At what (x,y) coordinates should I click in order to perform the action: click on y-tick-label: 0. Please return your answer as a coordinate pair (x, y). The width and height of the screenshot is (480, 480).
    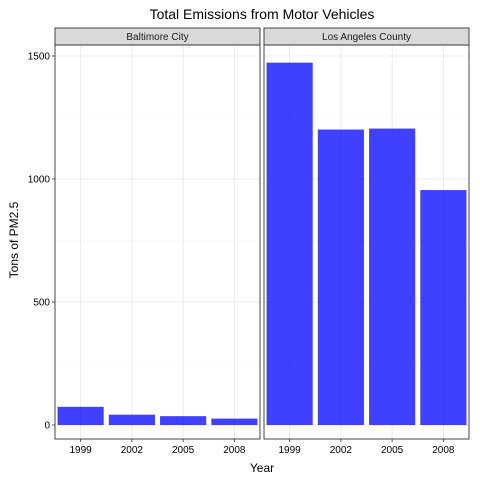
    Looking at the image, I should click on (47, 426).